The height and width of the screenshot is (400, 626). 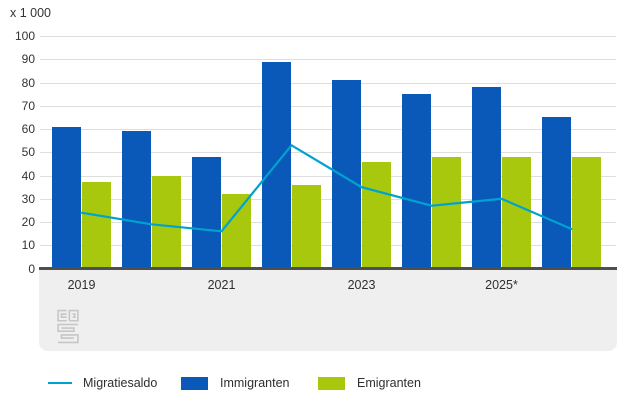 What do you see at coordinates (328, 268) in the screenshot?
I see `x-axis-line` at bounding box center [328, 268].